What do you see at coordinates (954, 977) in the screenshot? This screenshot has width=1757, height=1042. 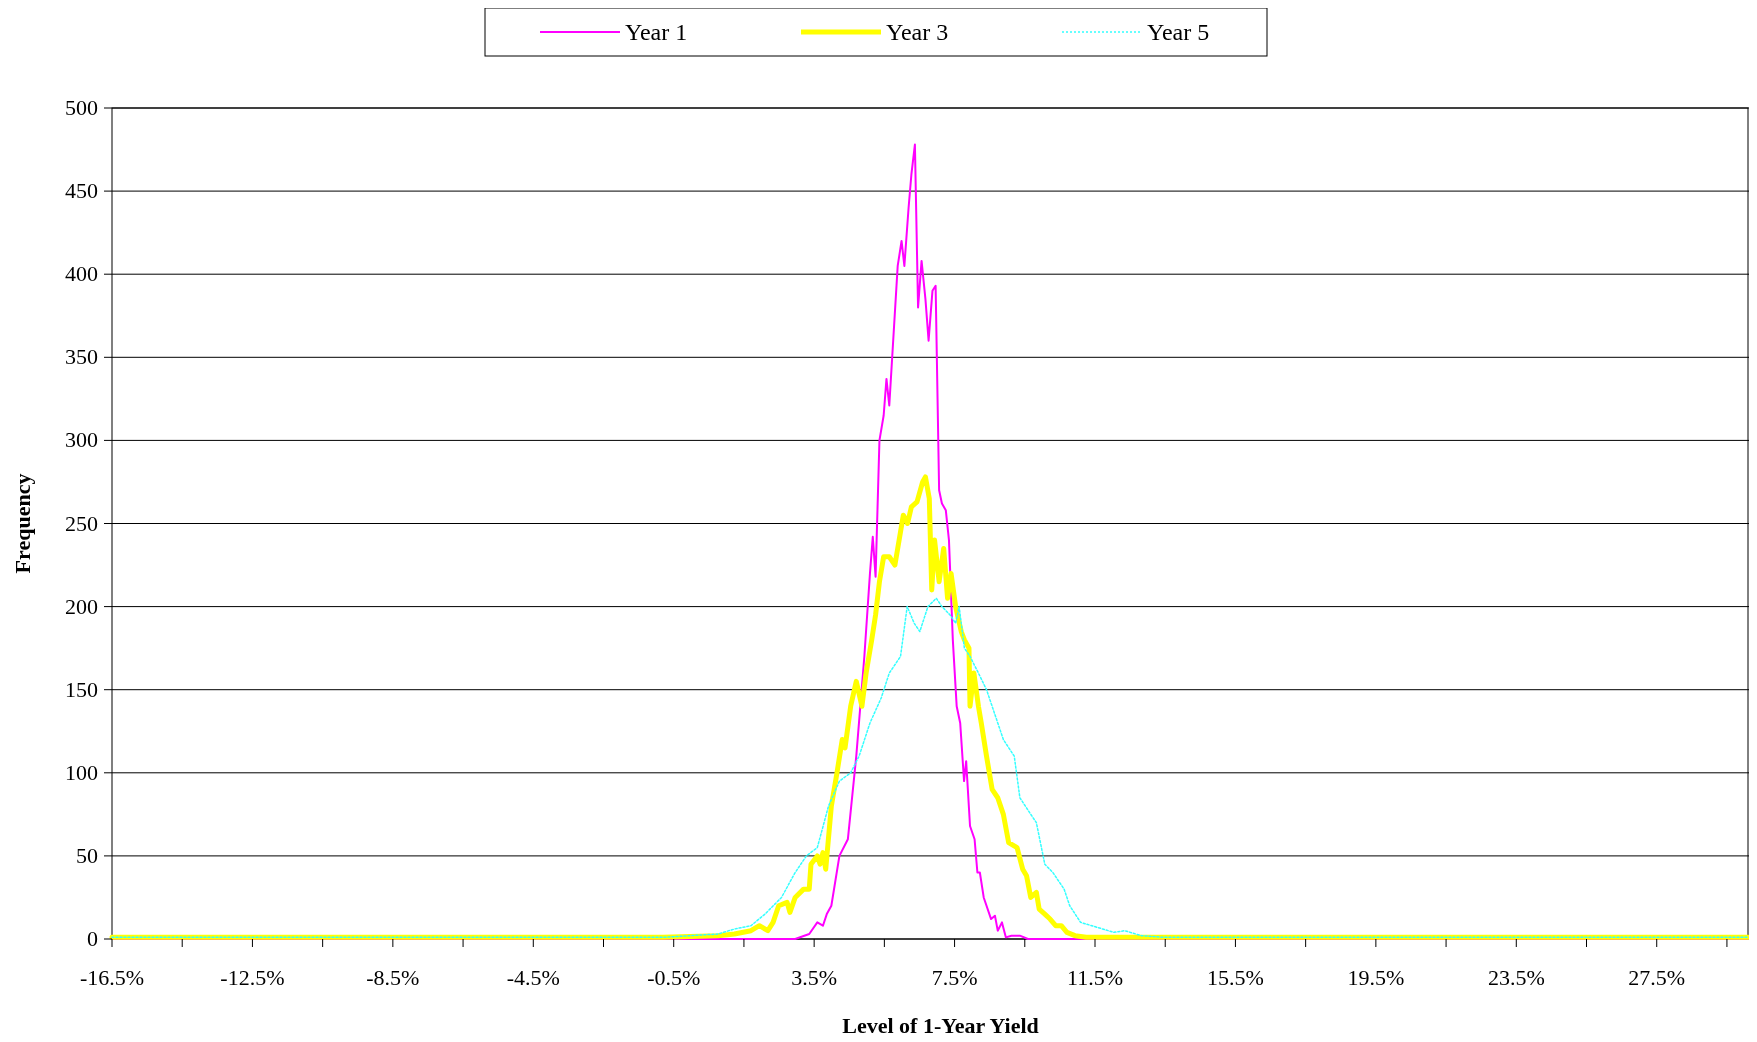 I see `x-tick-label: 7.5%` at bounding box center [954, 977].